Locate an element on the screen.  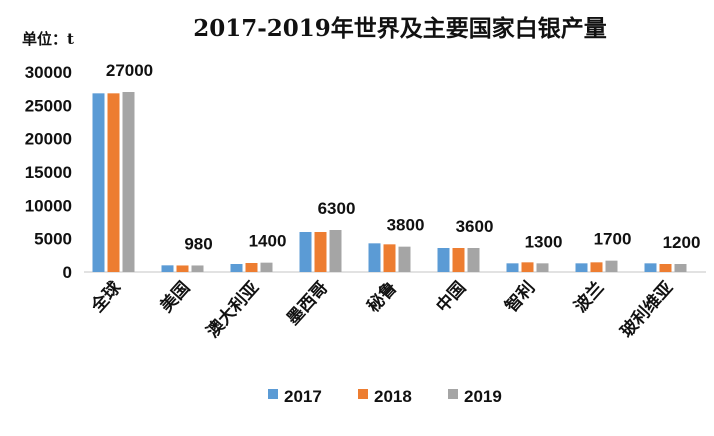
legend-item-2019: 2019 is located at coordinates (475, 396).